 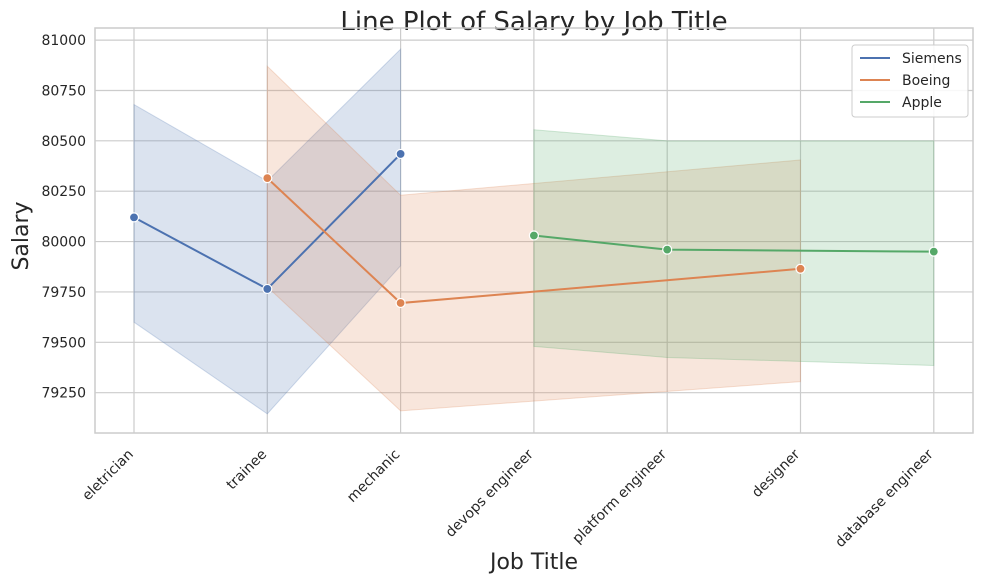 What do you see at coordinates (21, 235) in the screenshot?
I see `y-axis-label: Salary` at bounding box center [21, 235].